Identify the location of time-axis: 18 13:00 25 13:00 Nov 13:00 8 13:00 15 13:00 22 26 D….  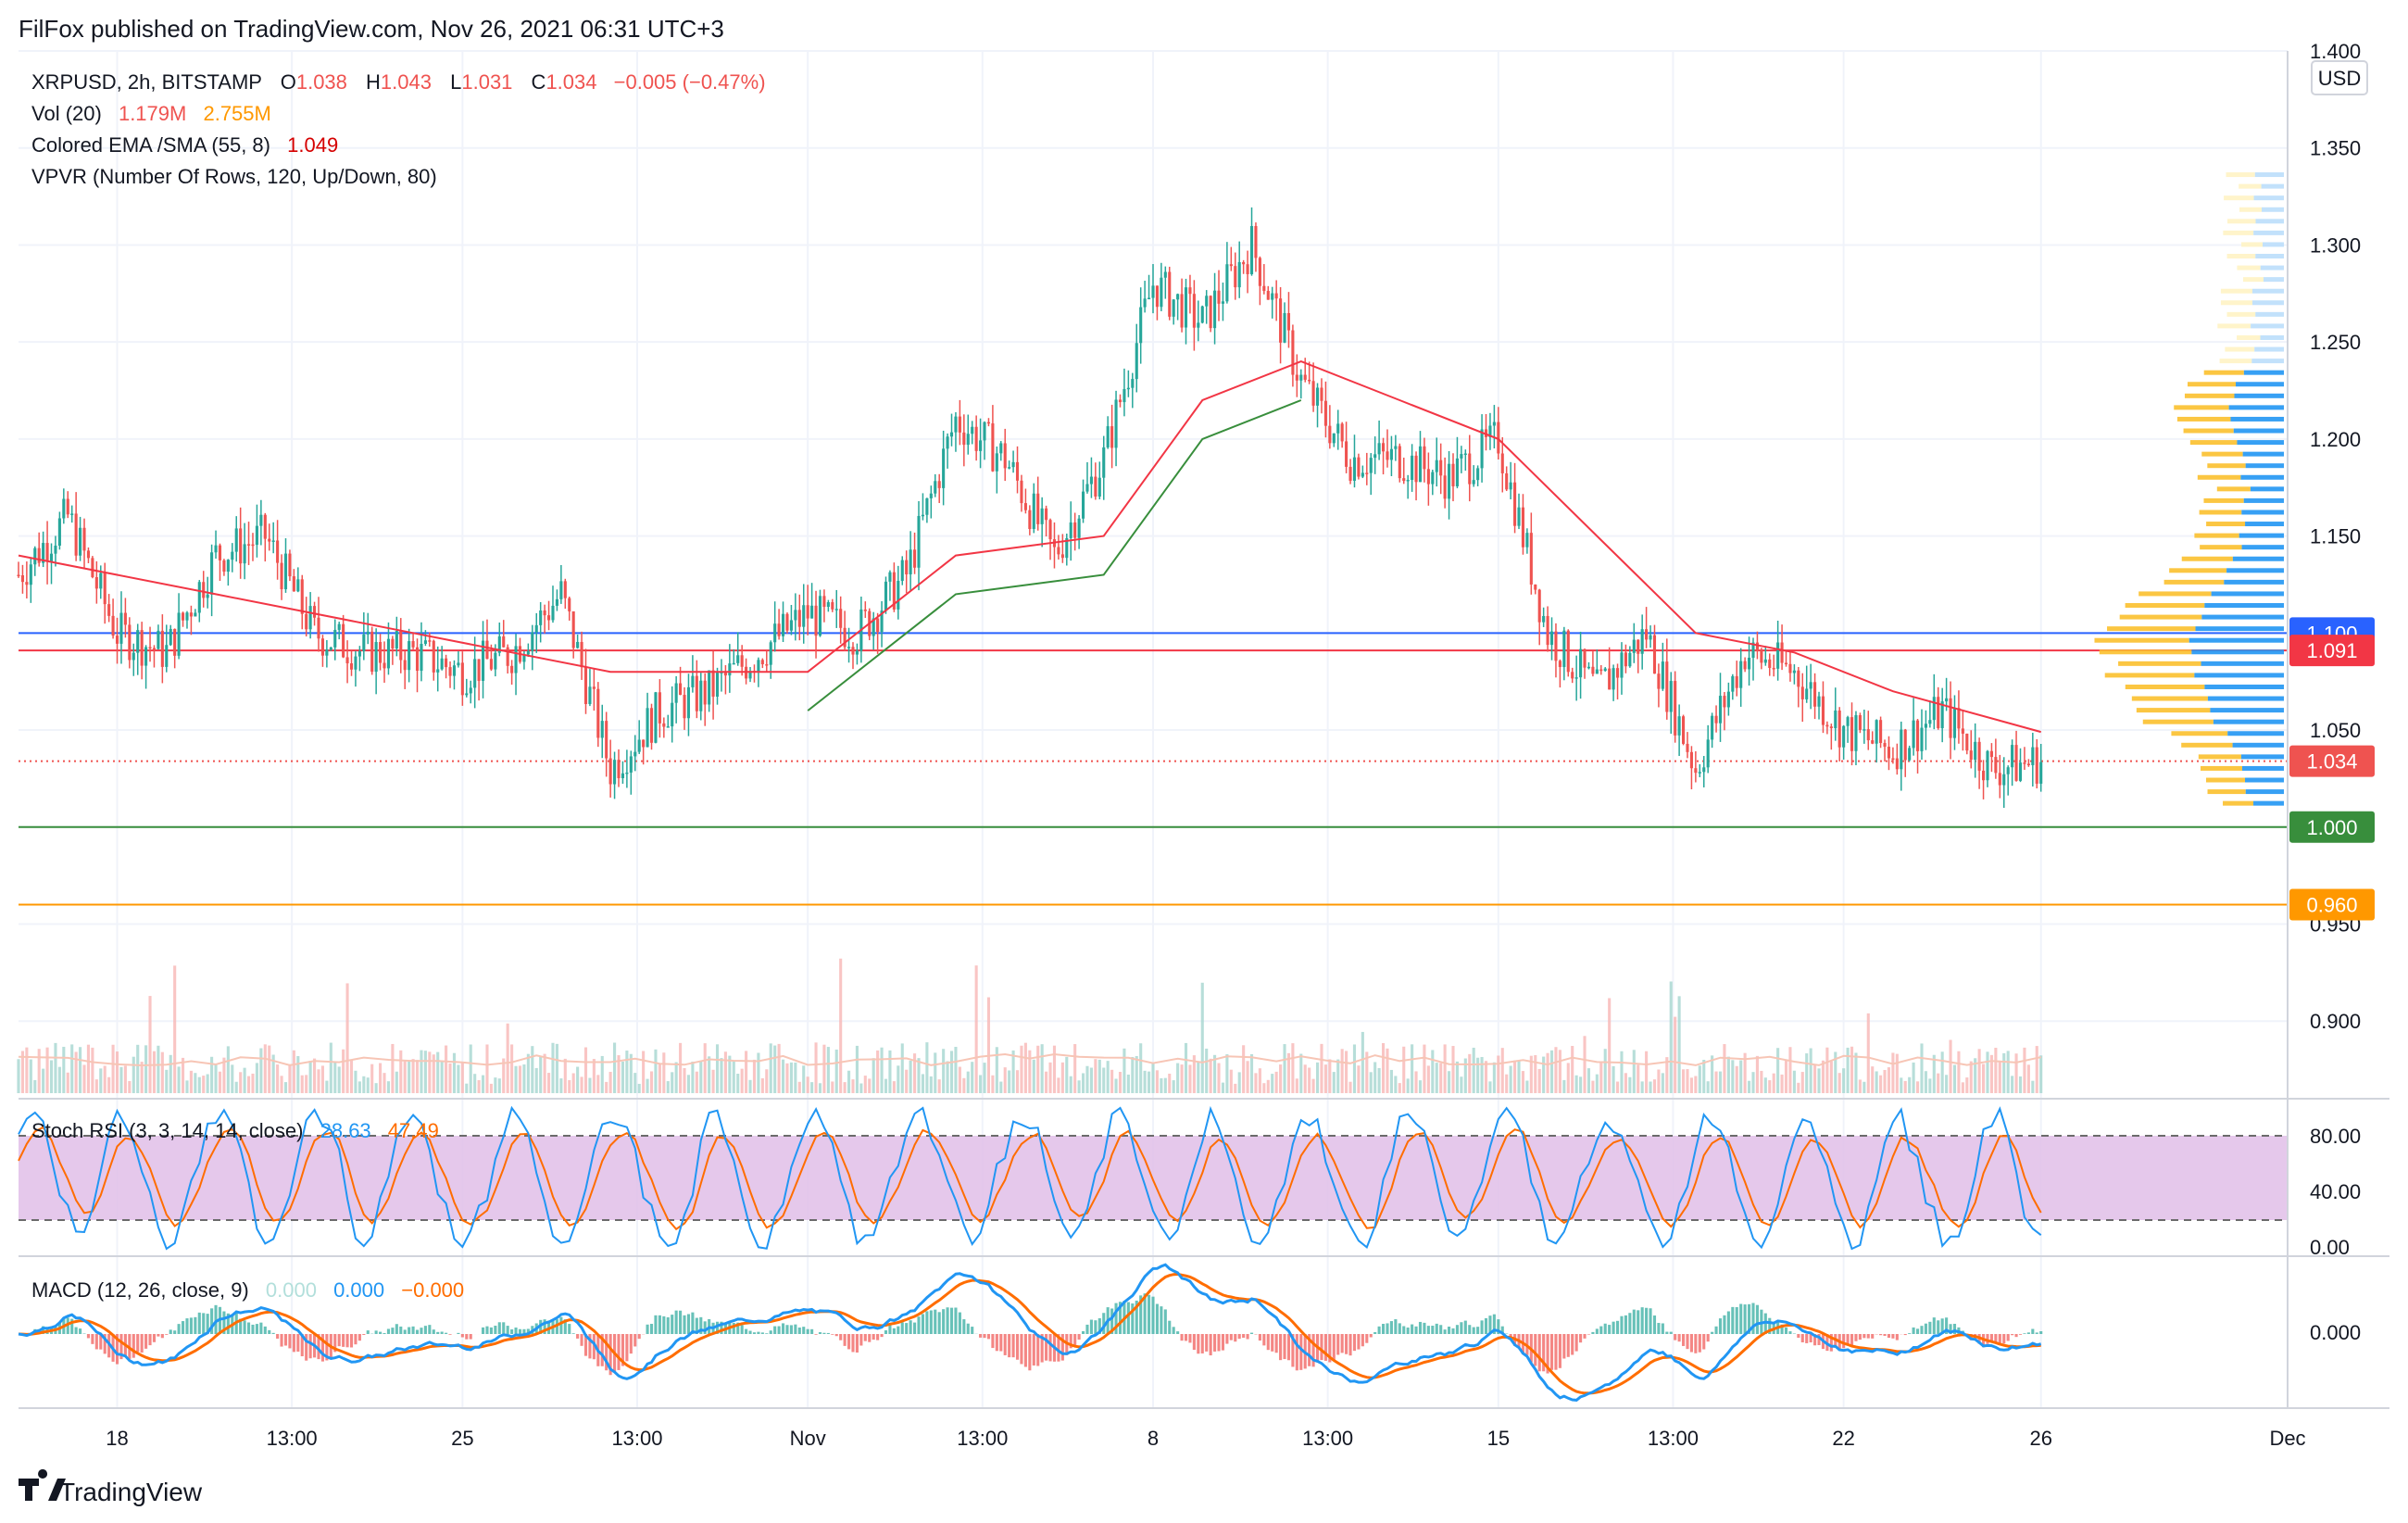
(1206, 1438).